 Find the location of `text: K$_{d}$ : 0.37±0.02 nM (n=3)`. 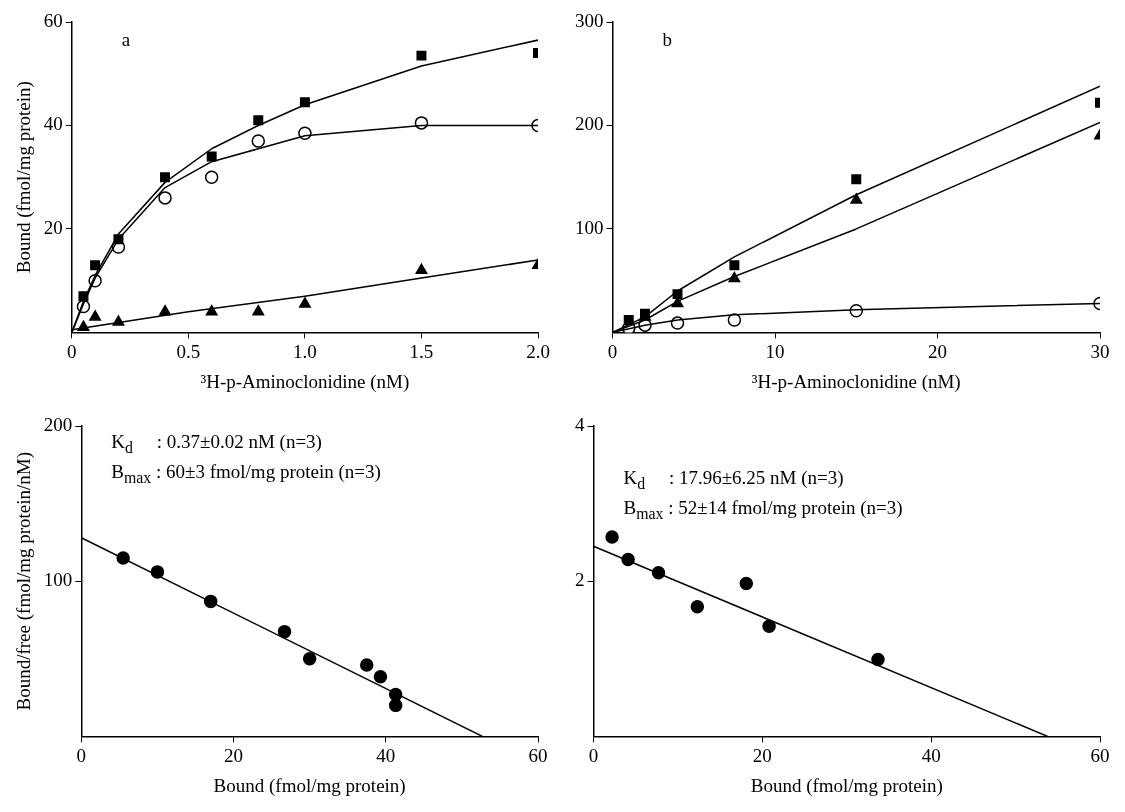

text: K$_{d}$ : 0.37±0.02 nM (n=3) is located at coordinates (216, 443).